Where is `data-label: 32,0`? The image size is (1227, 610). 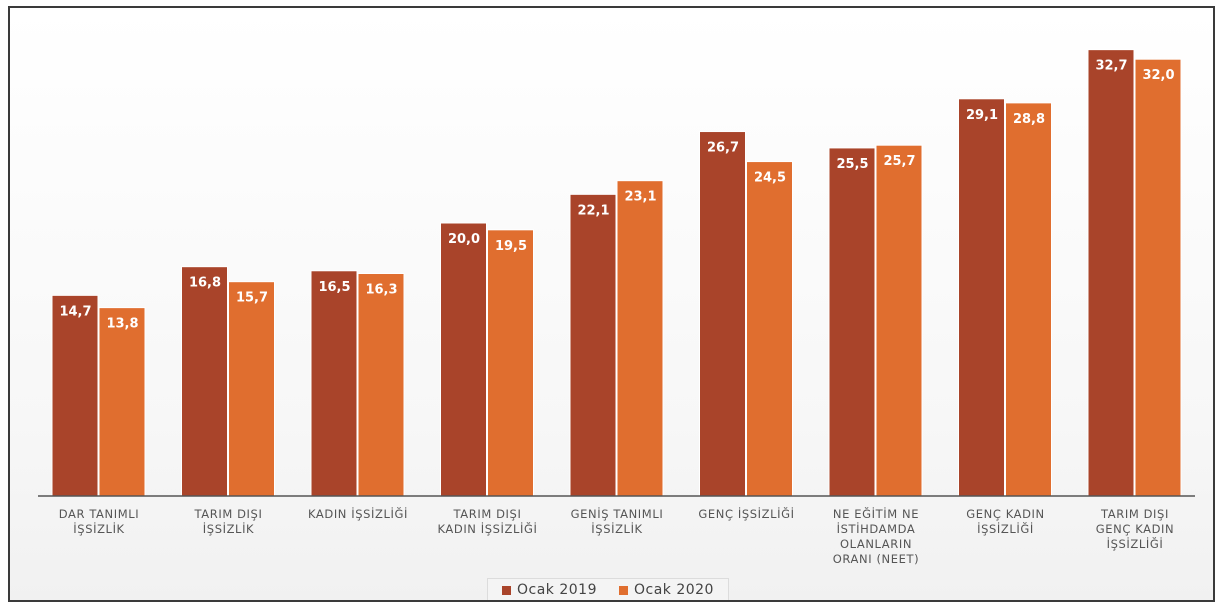 data-label: 32,0 is located at coordinates (1158, 75).